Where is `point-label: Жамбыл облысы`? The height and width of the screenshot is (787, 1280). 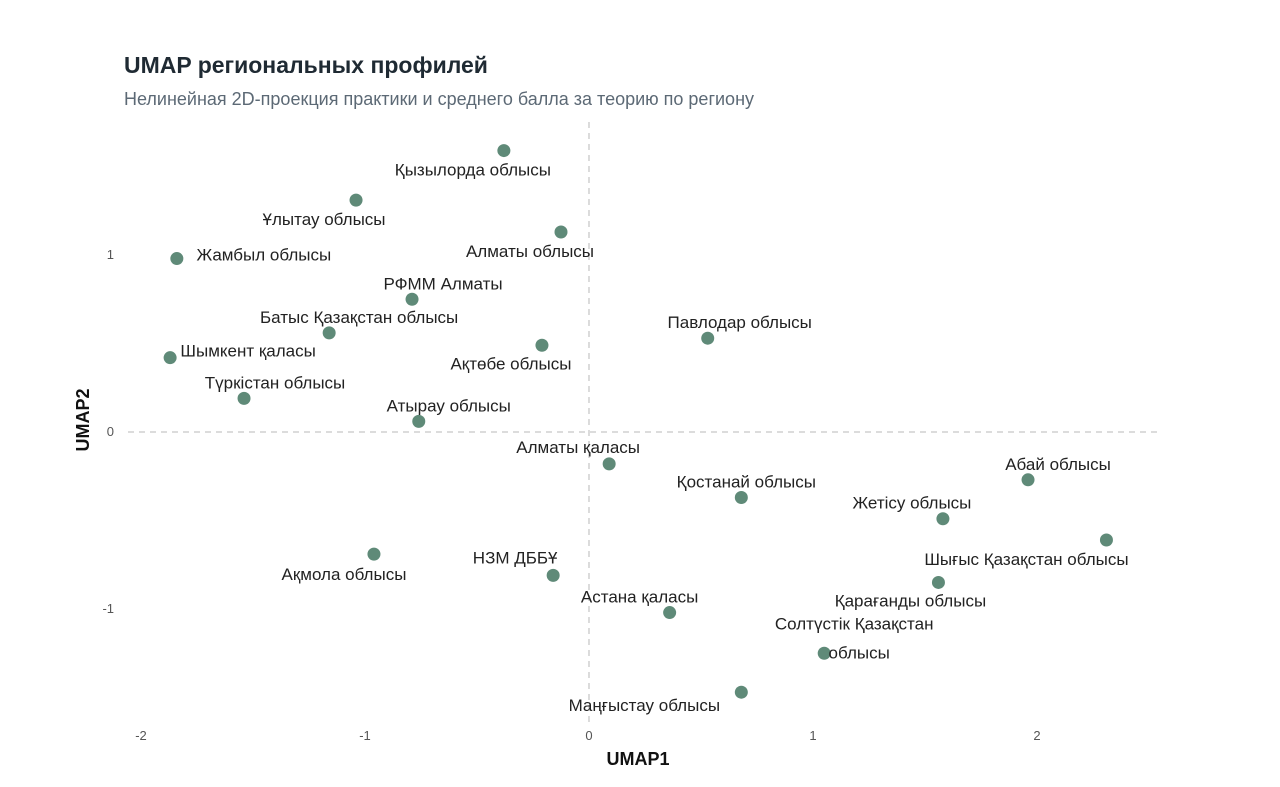
point-label: Жамбыл облысы is located at coordinates (263, 255).